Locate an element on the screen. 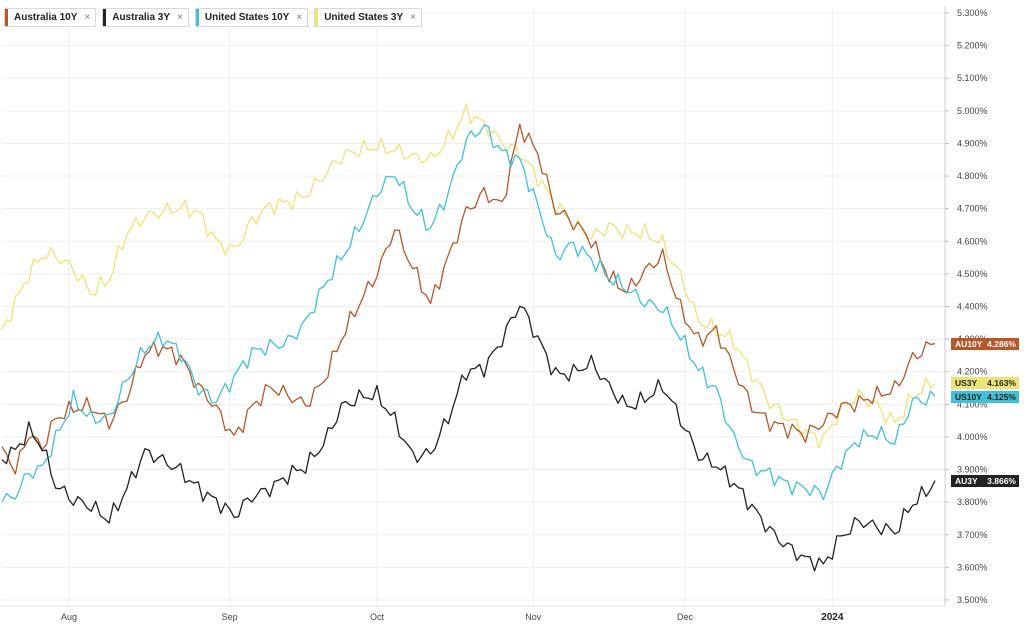  y-tick-label: 3.900% is located at coordinates (972, 470).